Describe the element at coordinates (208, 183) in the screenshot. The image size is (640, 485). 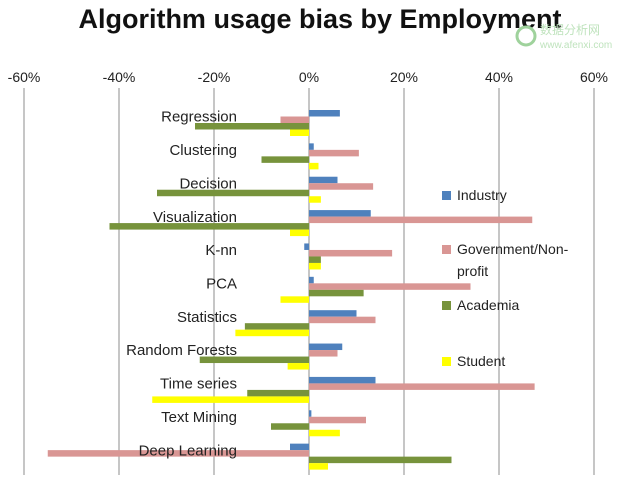
I see `category-label: Decision` at that location.